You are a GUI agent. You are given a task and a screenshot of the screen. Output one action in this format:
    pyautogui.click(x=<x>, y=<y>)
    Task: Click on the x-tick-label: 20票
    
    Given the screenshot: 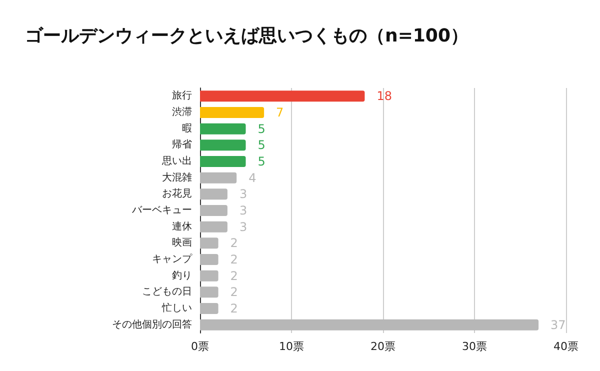 What is the action you would take?
    pyautogui.click(x=383, y=346)
    